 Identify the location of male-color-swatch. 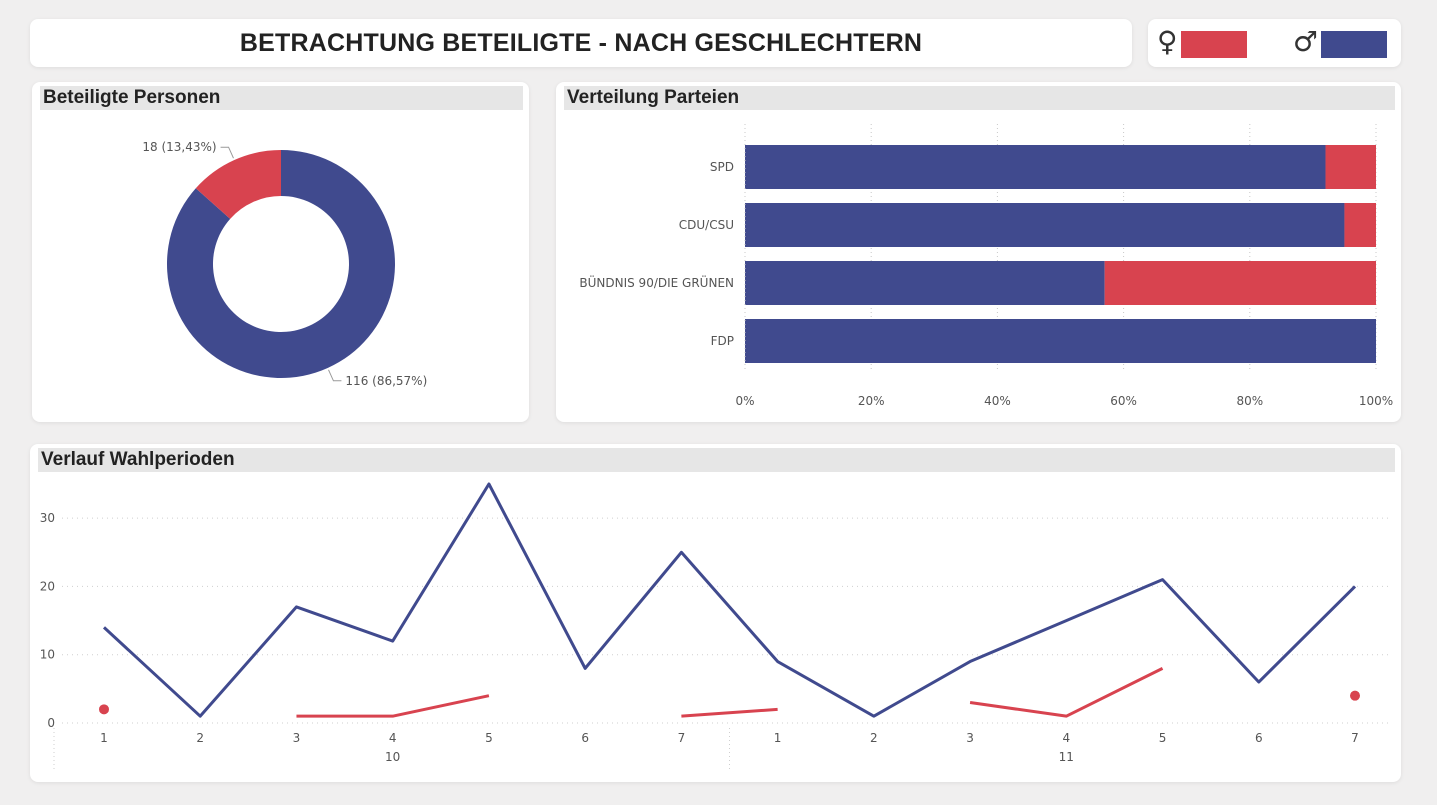
(1354, 44).